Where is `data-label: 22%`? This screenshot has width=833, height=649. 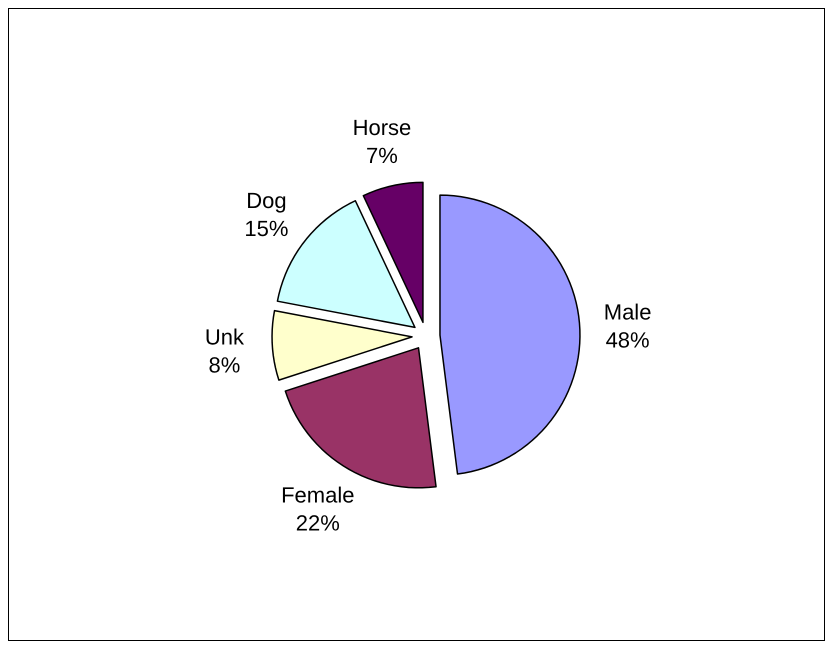
data-label: 22% is located at coordinates (318, 523).